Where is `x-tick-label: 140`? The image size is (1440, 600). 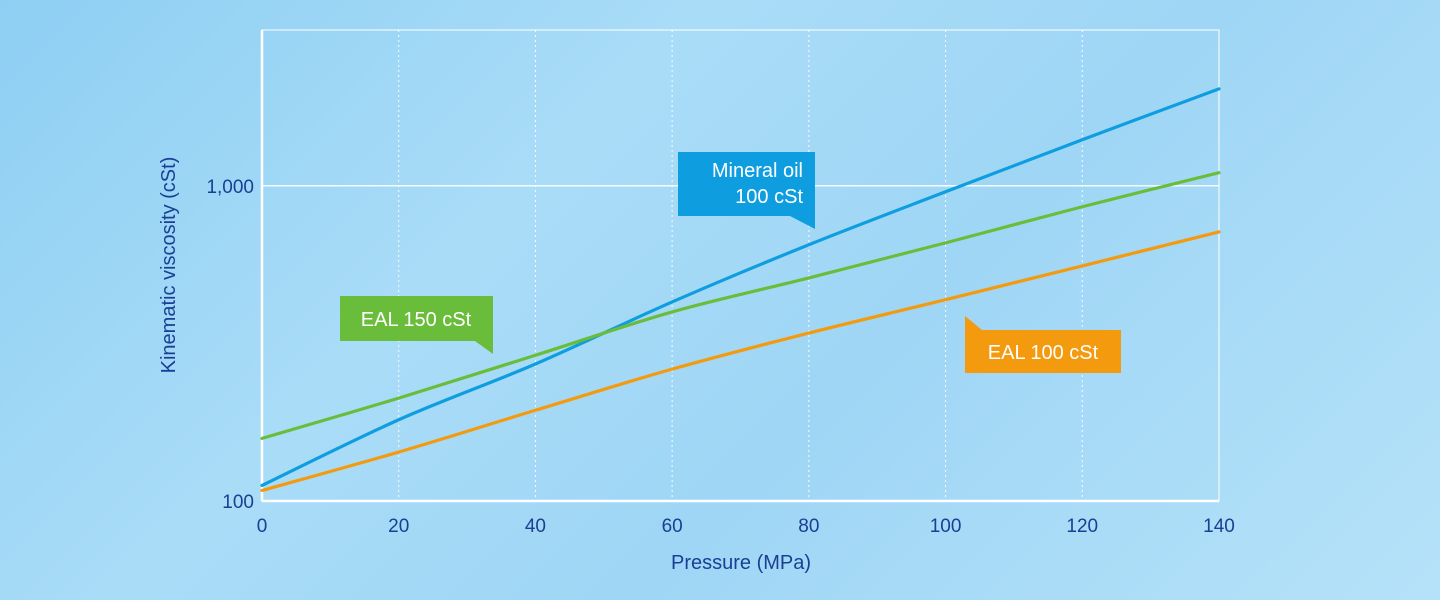 x-tick-label: 140 is located at coordinates (1219, 526).